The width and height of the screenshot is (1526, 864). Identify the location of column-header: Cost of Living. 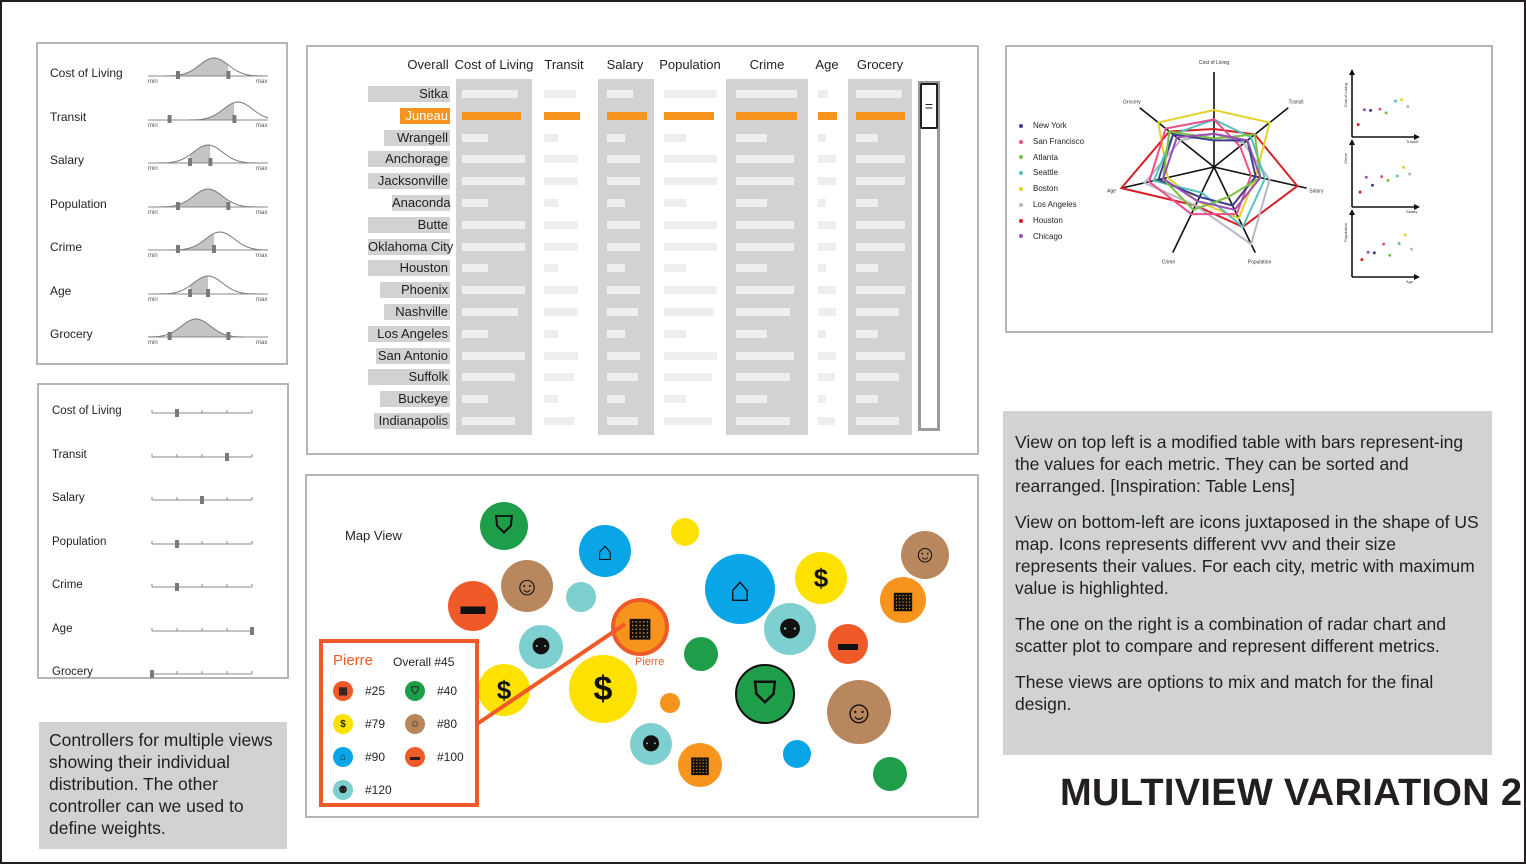
(494, 64).